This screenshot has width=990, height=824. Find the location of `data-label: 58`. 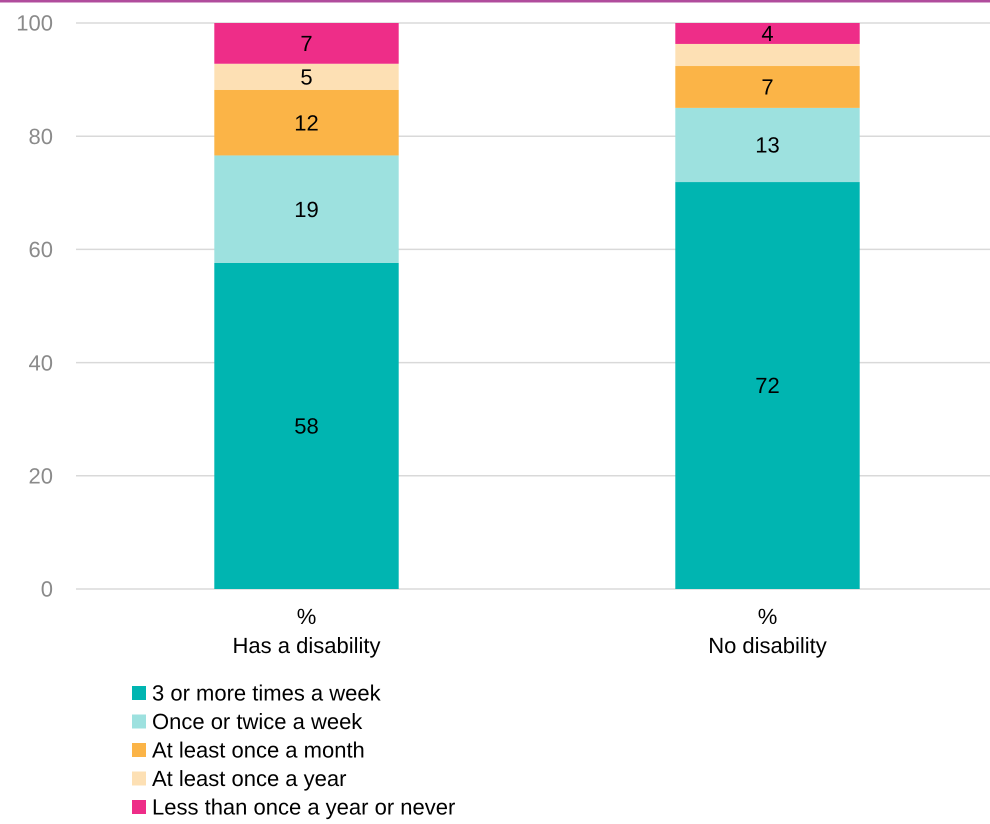

data-label: 58 is located at coordinates (306, 426).